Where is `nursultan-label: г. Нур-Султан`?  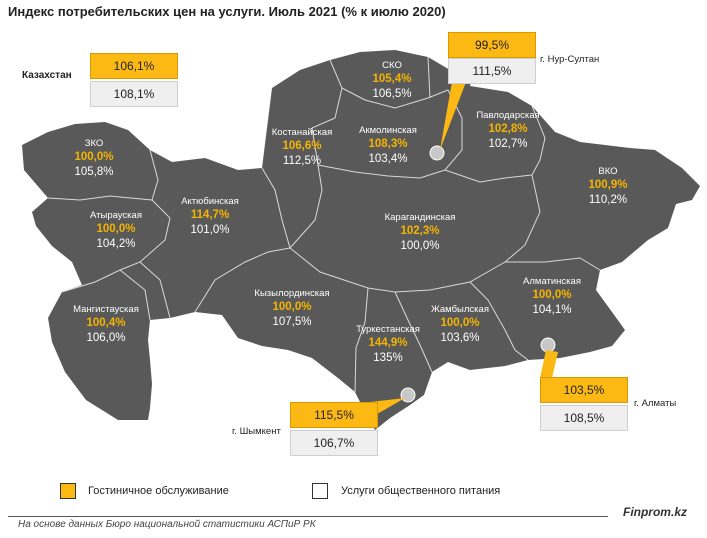 nursultan-label: г. Нур-Султан is located at coordinates (570, 59).